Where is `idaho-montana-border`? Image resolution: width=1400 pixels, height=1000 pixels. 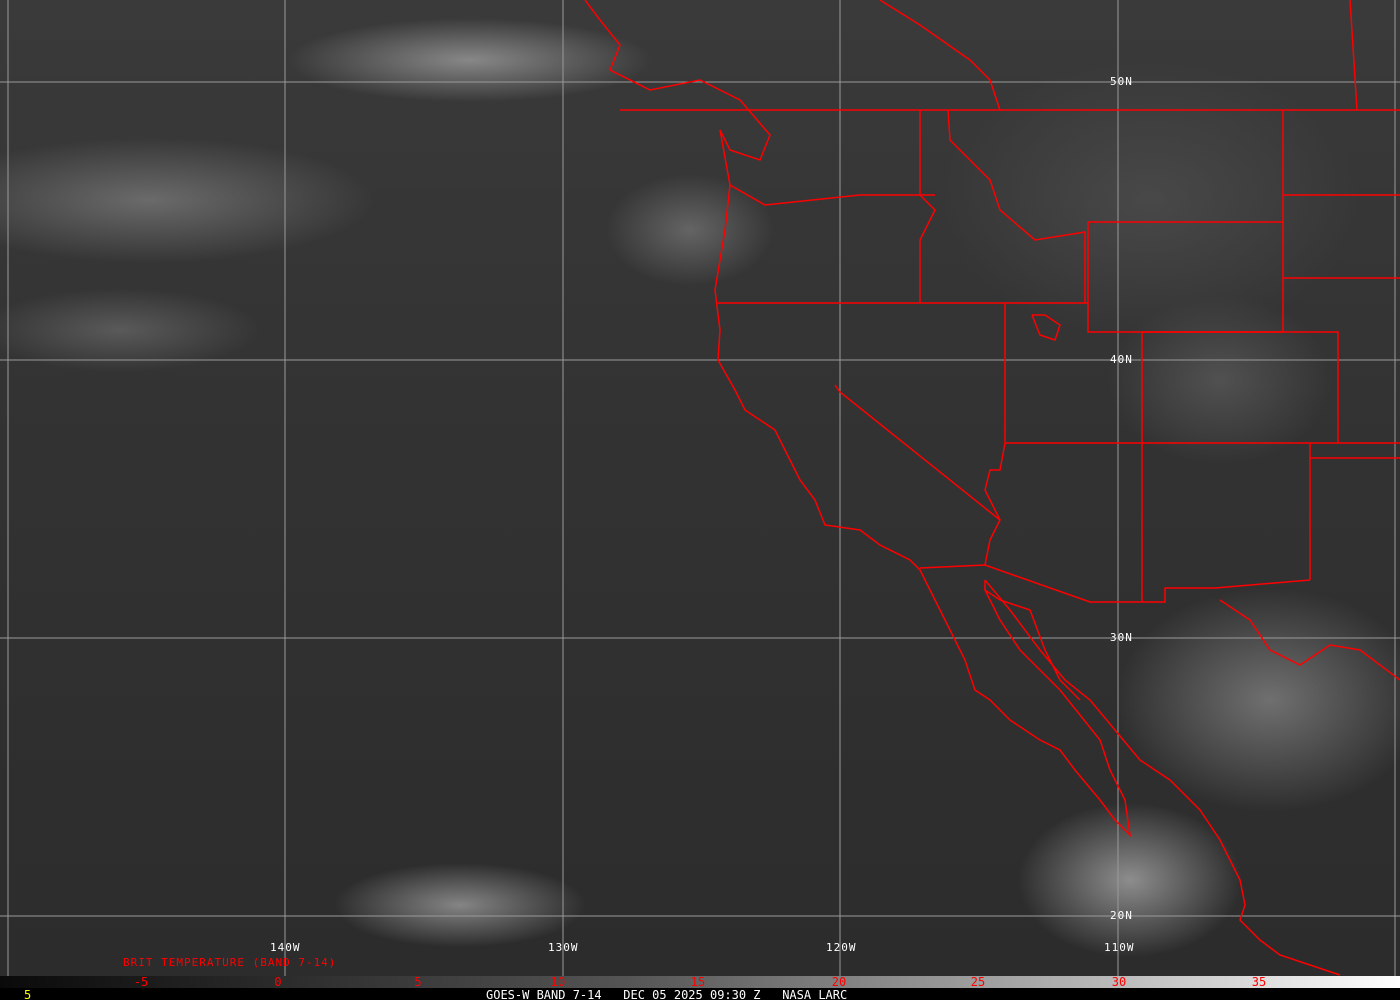 idaho-montana-border is located at coordinates (1016, 206).